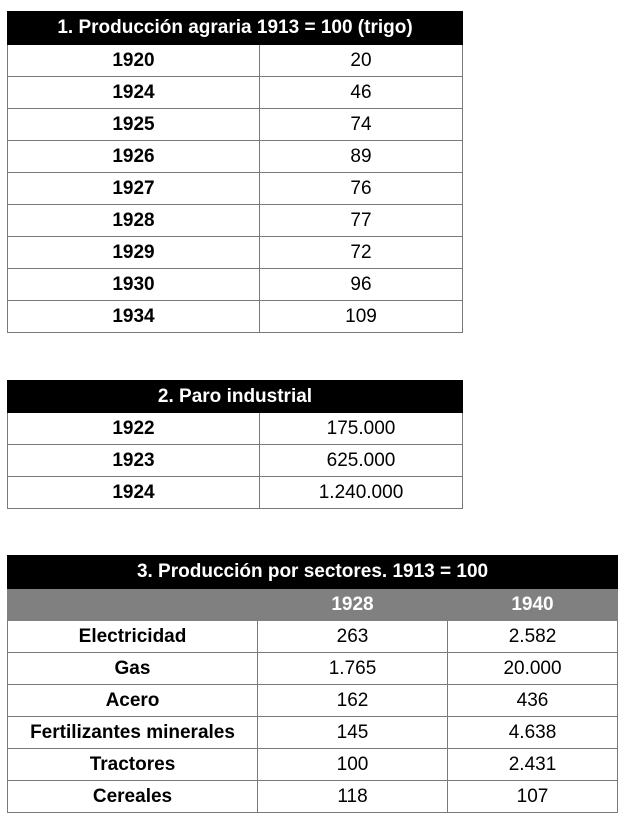  I want to click on table-row: Electricidad 263 2.582, so click(313, 636).